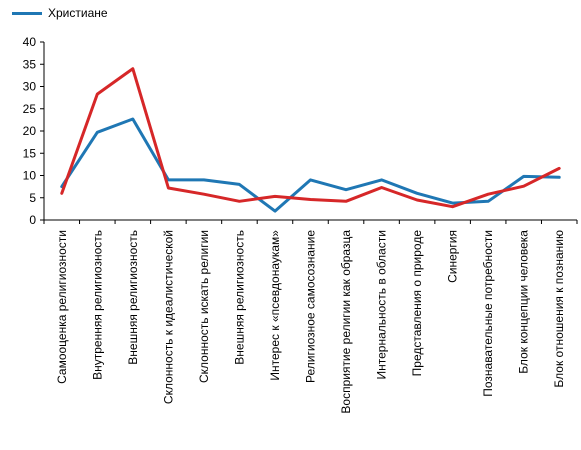  What do you see at coordinates (30, 176) in the screenshot?
I see `y-tick-label: 10` at bounding box center [30, 176].